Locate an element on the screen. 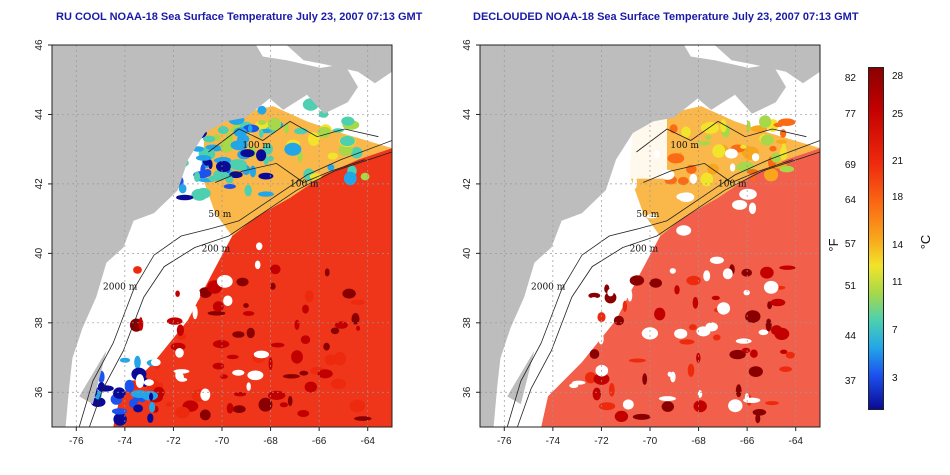  longitude-tick-label: -64 is located at coordinates (367, 441).